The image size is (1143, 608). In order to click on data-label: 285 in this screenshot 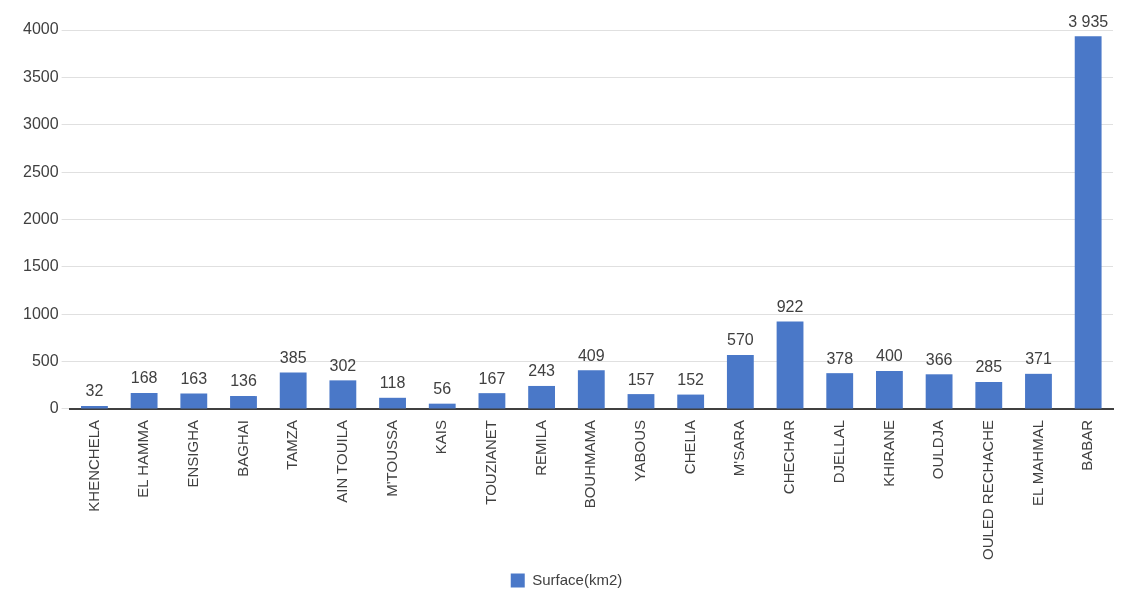, I will do `click(989, 367)`.